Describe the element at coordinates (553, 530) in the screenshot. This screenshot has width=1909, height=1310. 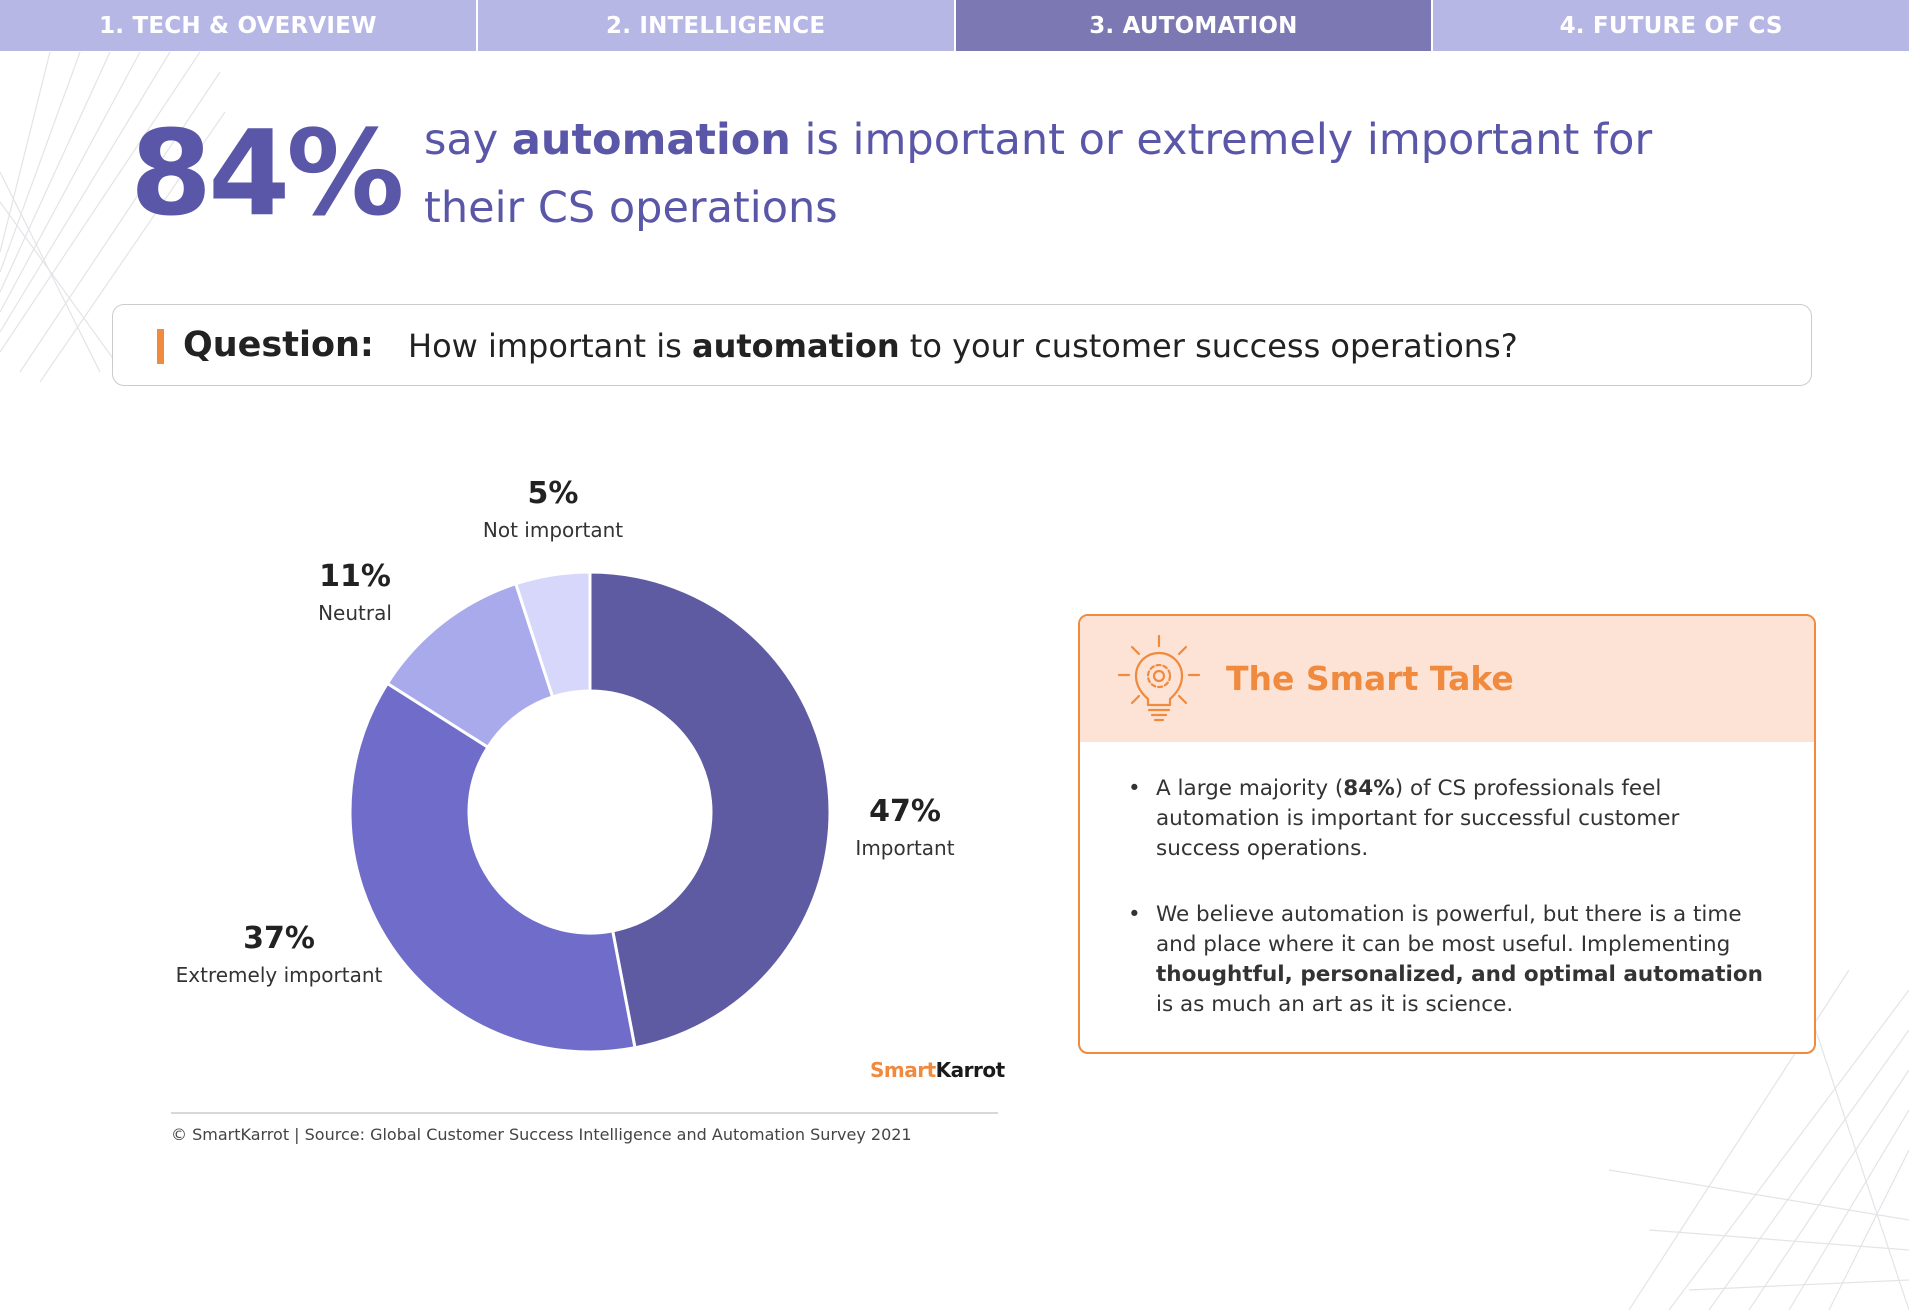
I see `slice-category-label: Not important` at that location.